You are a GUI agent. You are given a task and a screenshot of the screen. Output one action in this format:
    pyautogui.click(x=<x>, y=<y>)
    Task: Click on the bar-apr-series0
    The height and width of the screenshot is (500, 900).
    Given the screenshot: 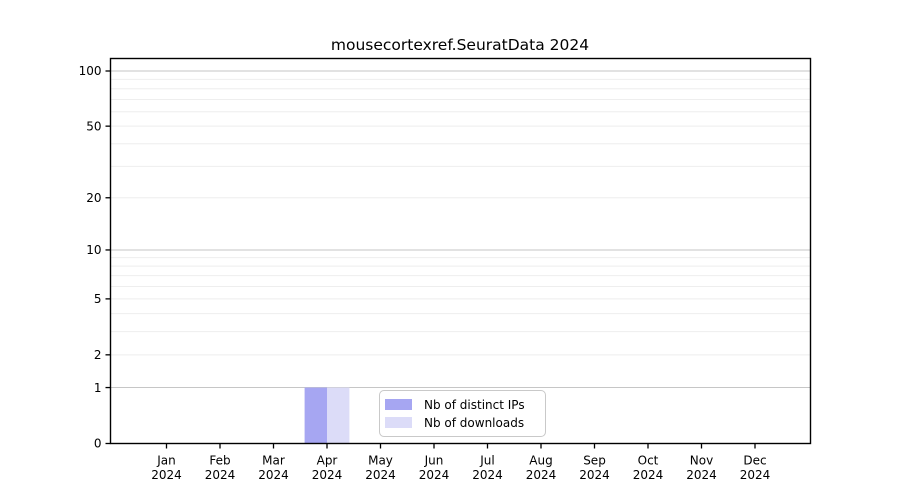 What is the action you would take?
    pyautogui.click(x=315, y=415)
    